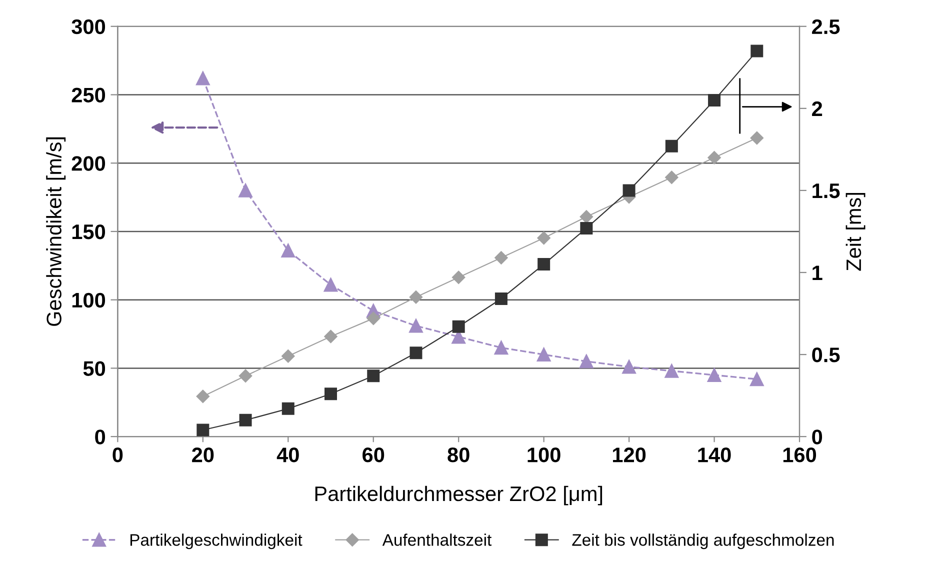  Describe the element at coordinates (714, 455) in the screenshot. I see `x-tick-label: 140` at that location.